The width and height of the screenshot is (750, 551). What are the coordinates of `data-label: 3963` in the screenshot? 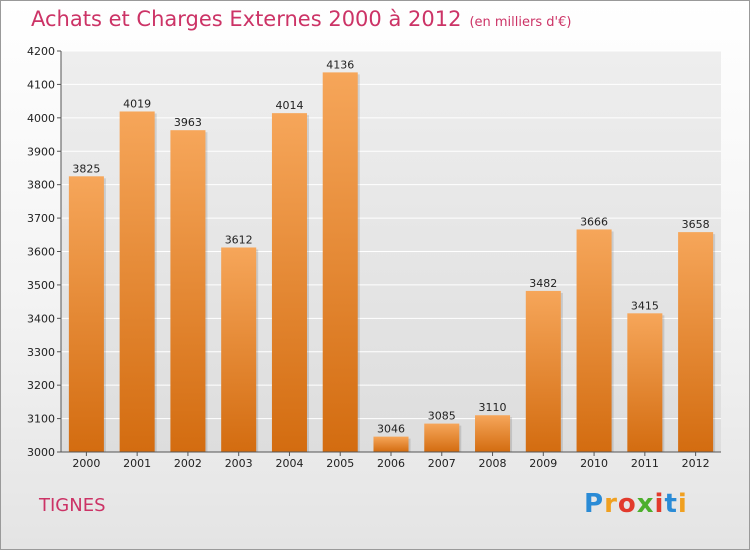 It's located at (188, 122).